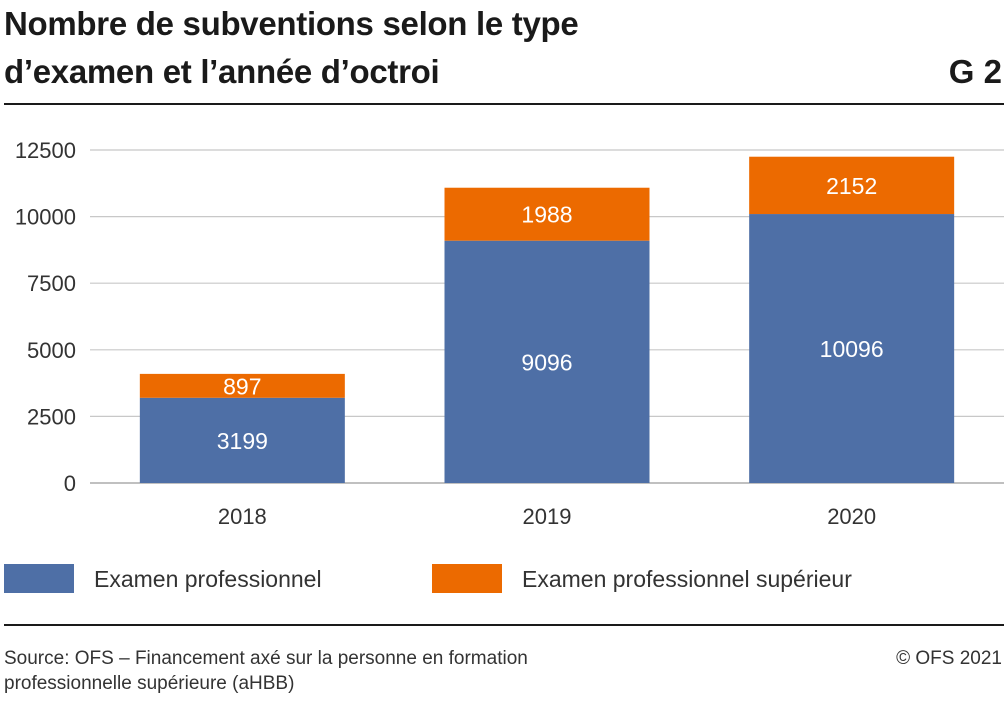 This screenshot has width=1008, height=705. Describe the element at coordinates (949, 658) in the screenshot. I see `copyright: © OFS 2021` at that location.